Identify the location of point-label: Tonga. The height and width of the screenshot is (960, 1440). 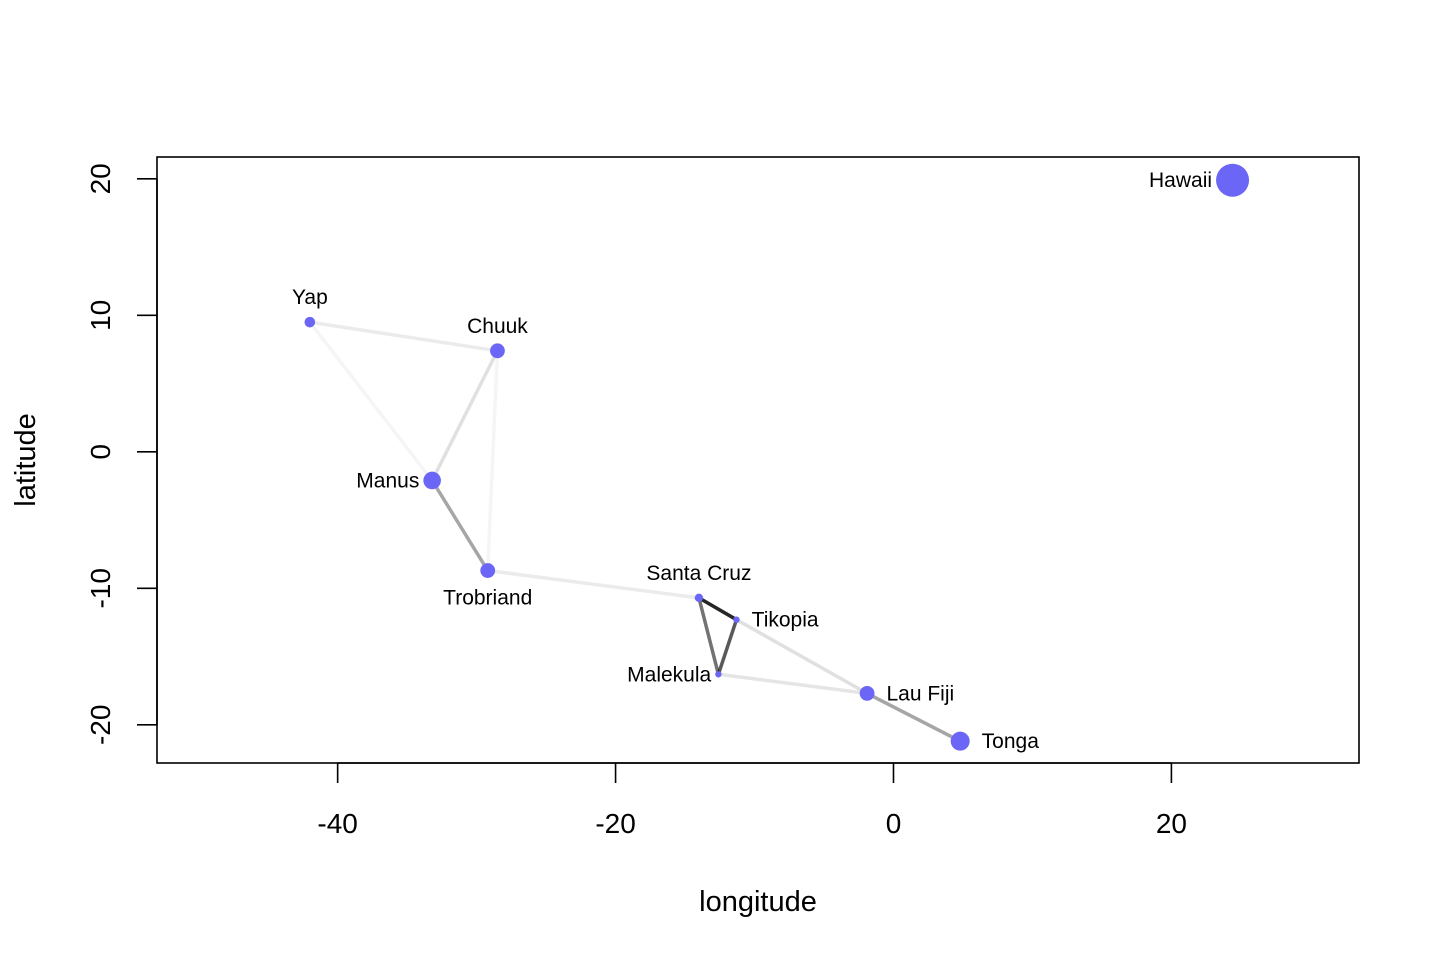
(1011, 741).